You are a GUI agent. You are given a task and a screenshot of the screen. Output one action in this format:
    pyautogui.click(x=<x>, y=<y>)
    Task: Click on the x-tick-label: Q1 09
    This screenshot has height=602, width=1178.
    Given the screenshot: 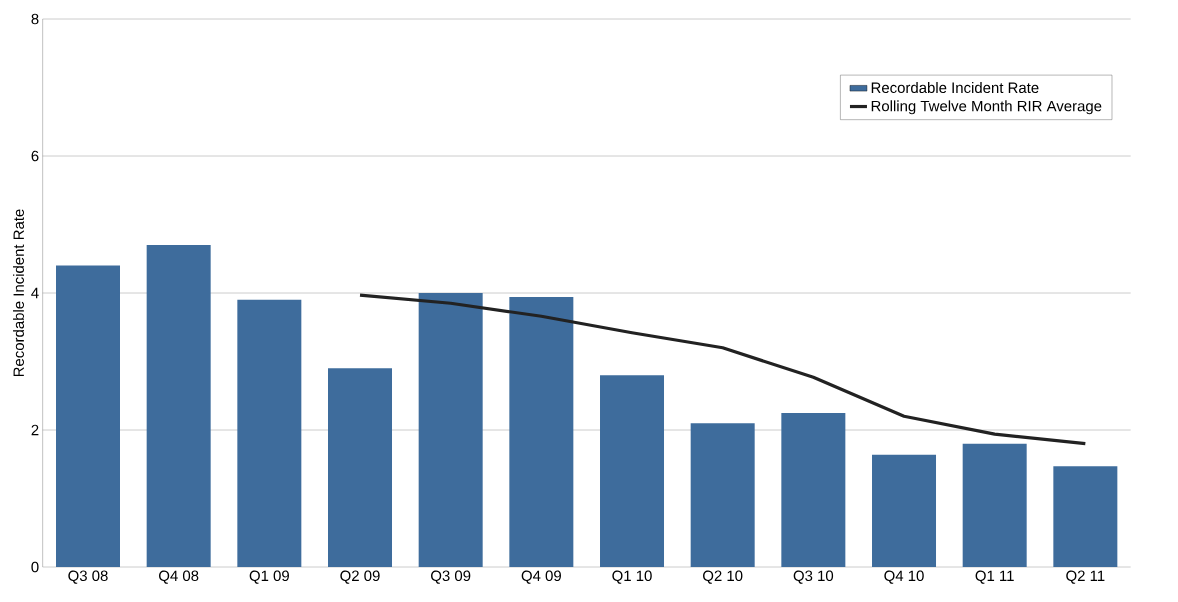 What is the action you would take?
    pyautogui.click(x=269, y=577)
    